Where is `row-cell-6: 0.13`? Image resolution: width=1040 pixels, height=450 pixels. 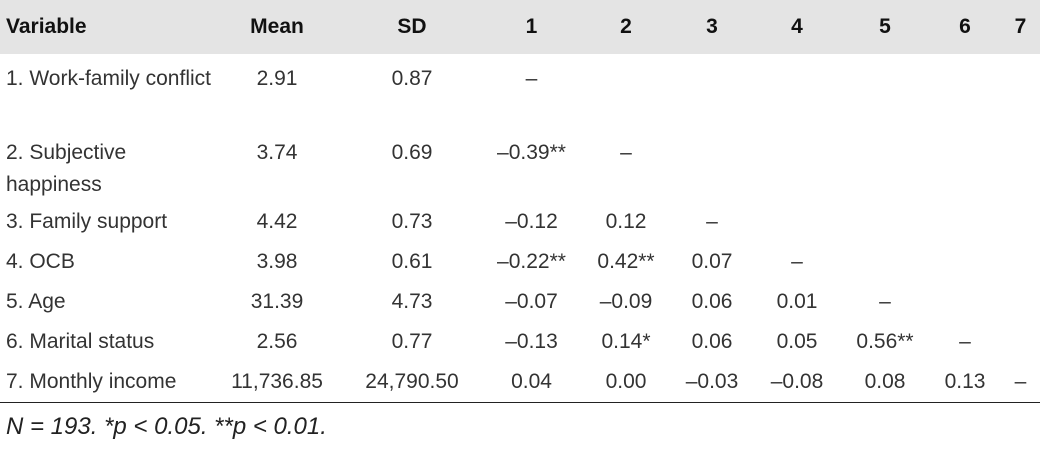
row-cell-6: 0.13 is located at coordinates (965, 382).